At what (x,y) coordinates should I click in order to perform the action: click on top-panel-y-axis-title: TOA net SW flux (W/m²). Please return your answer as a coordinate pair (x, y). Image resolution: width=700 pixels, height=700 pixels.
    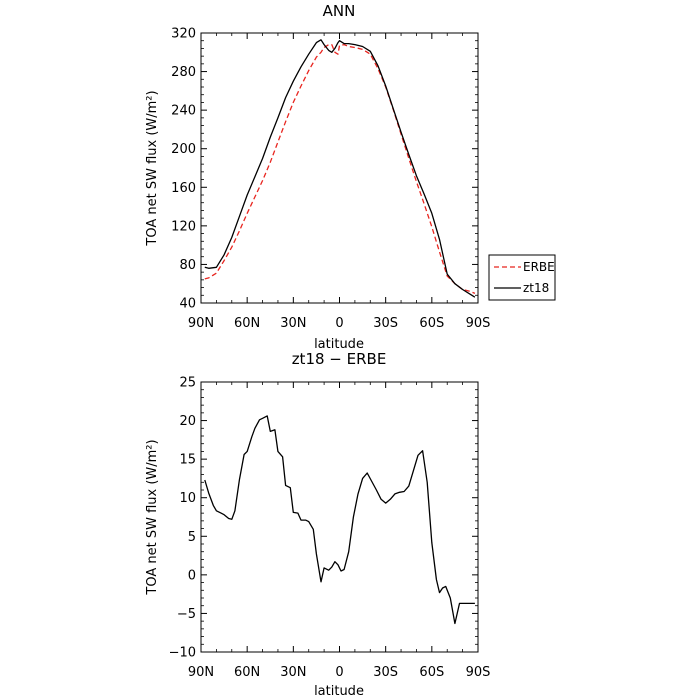
    Looking at the image, I should click on (152, 168).